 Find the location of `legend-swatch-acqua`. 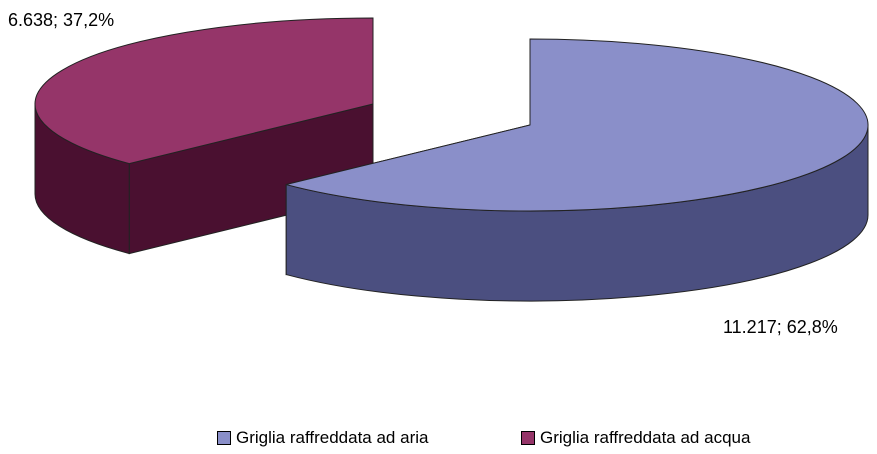

legend-swatch-acqua is located at coordinates (528, 438).